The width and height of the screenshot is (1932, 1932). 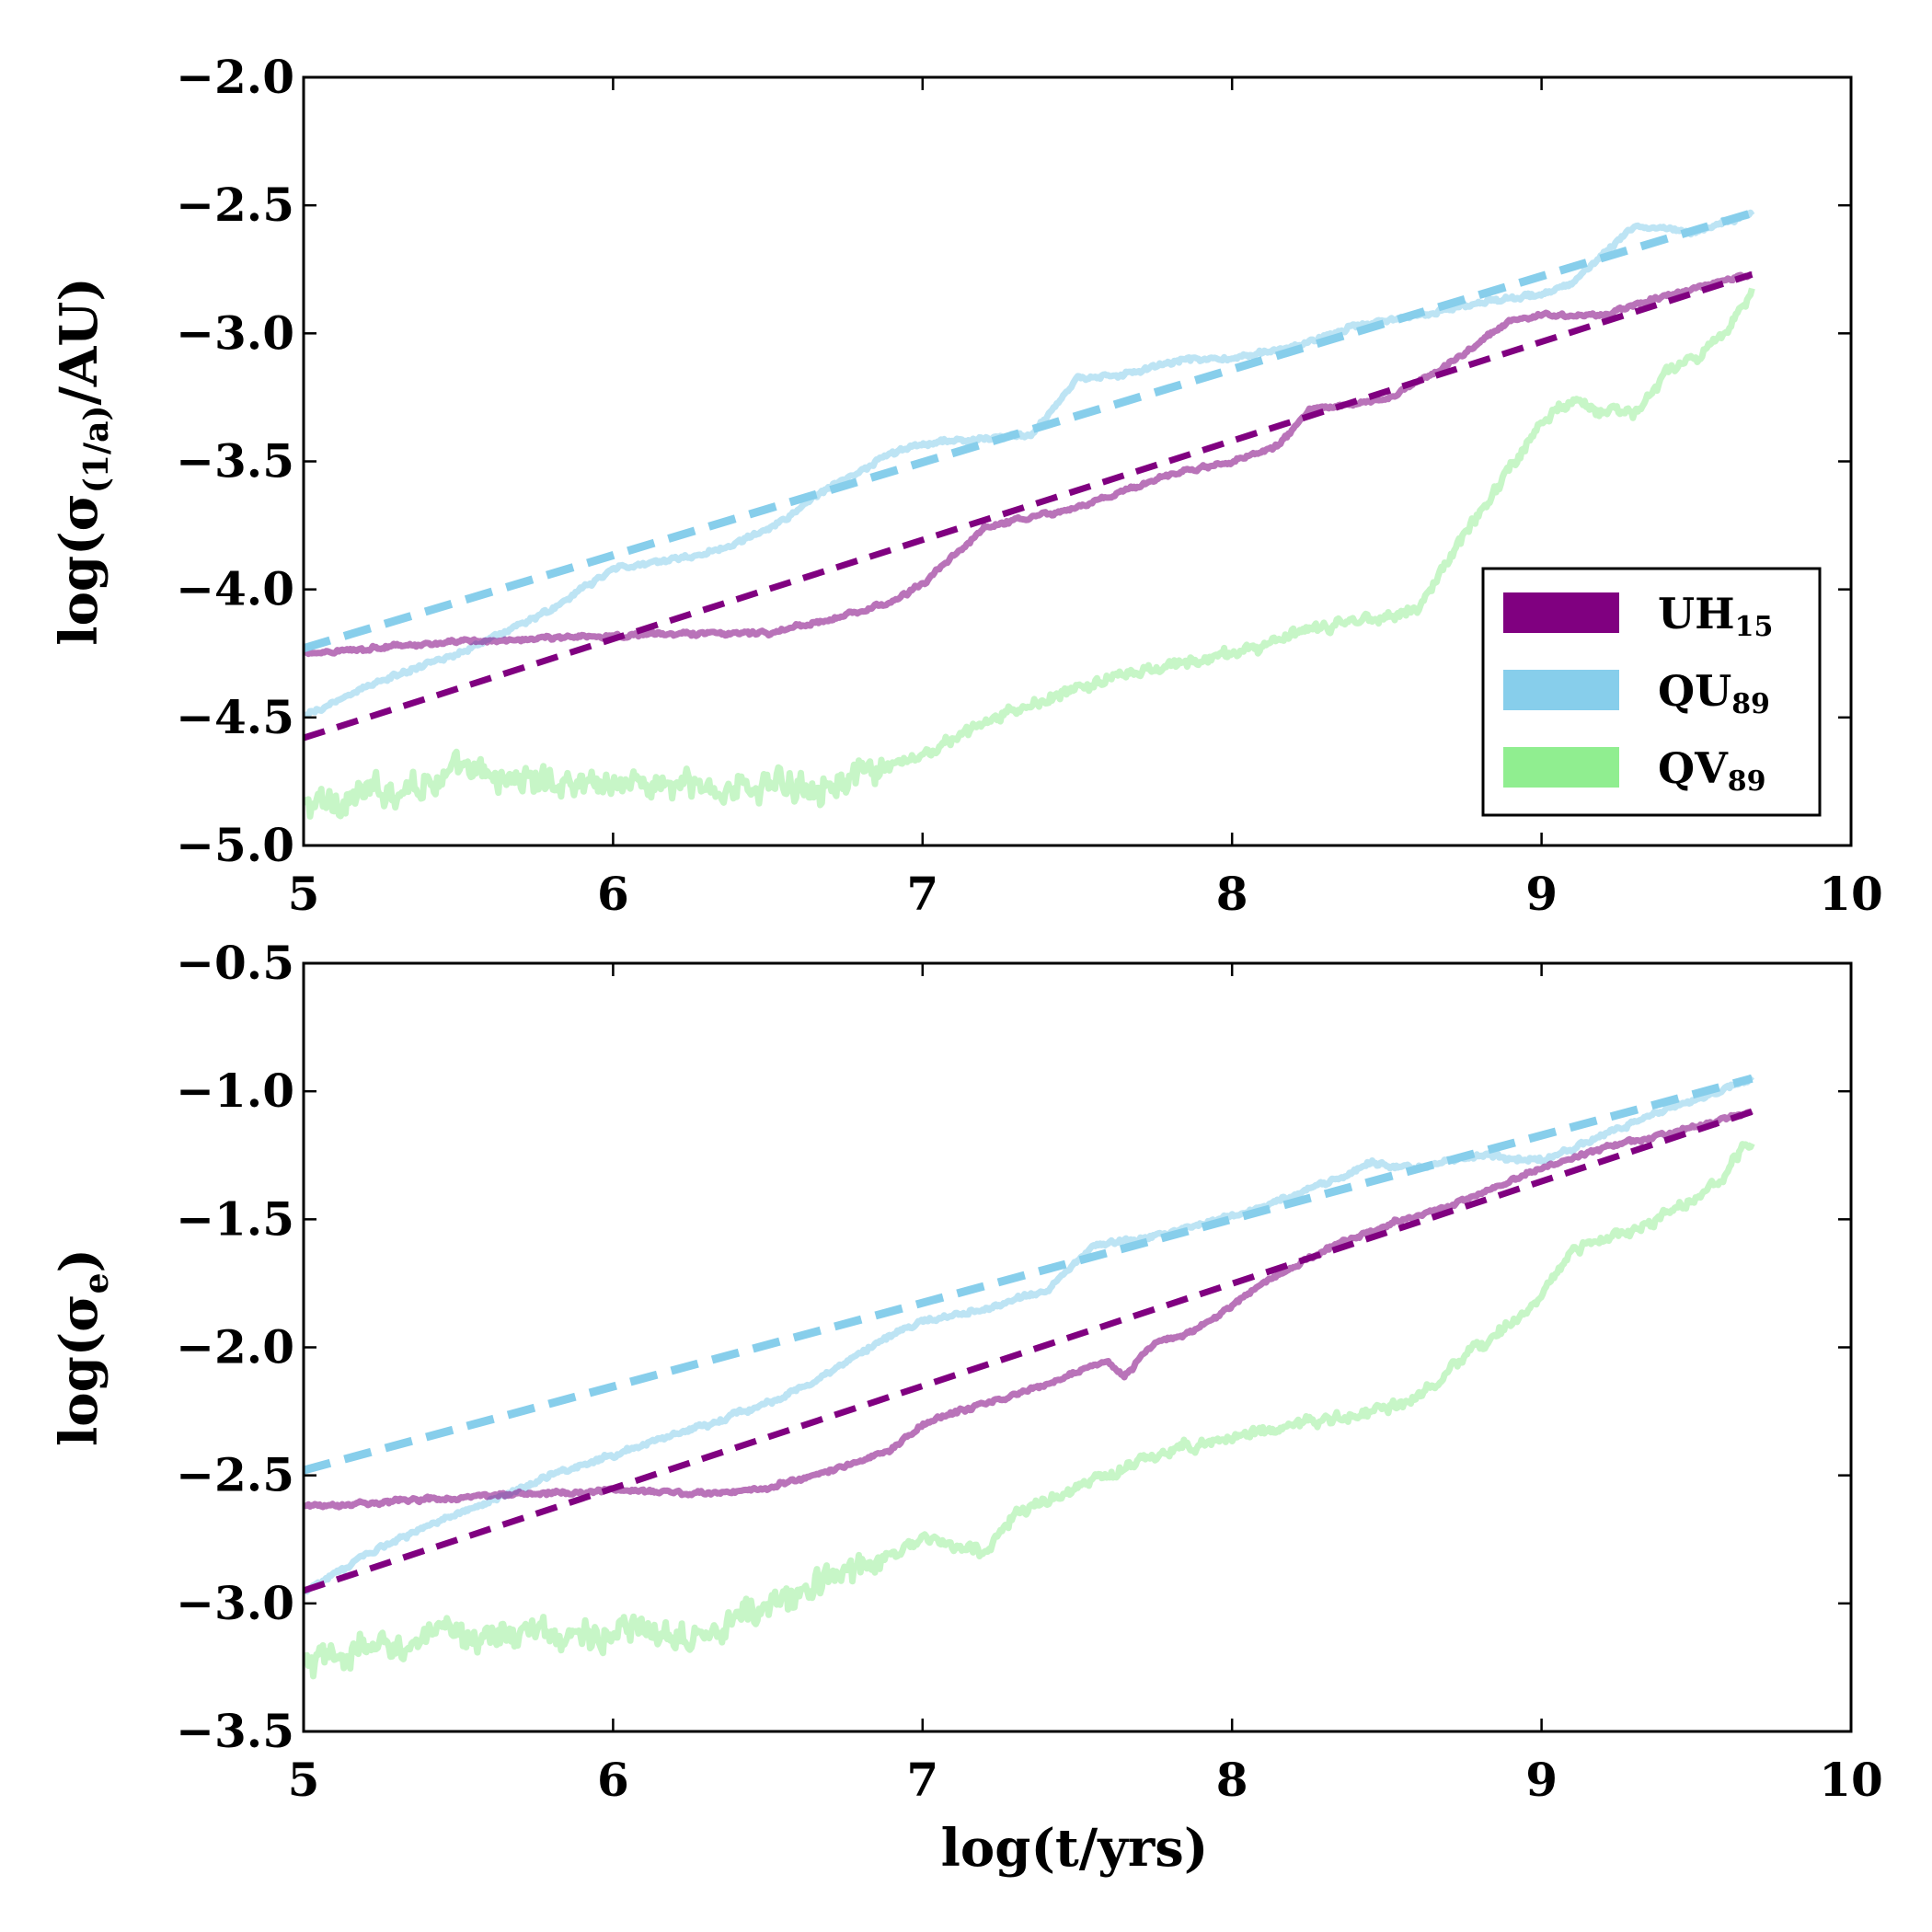 What do you see at coordinates (79, 341) in the screenshot?
I see `y-axis-label-tail: /AU)` at bounding box center [79, 341].